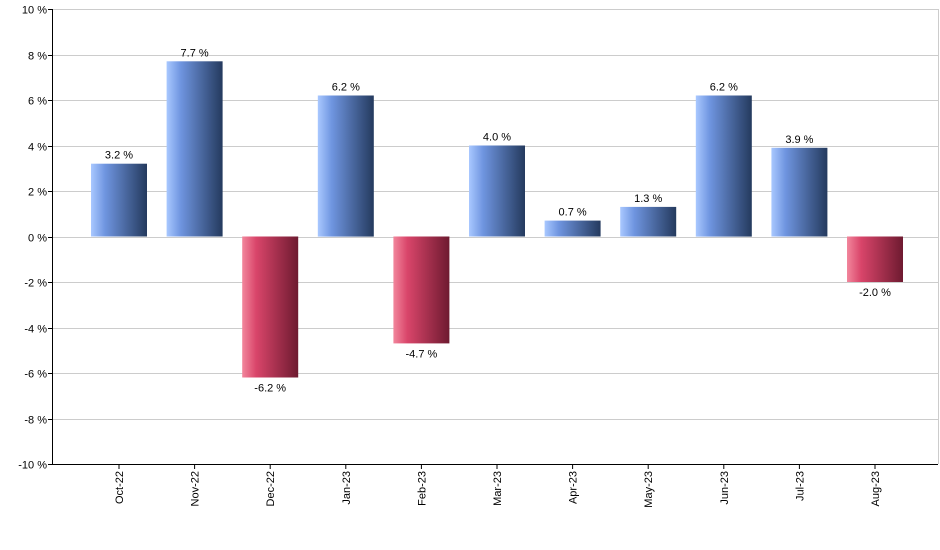 The height and width of the screenshot is (550, 940). I want to click on x-tick-label: Mar-23, so click(498, 488).